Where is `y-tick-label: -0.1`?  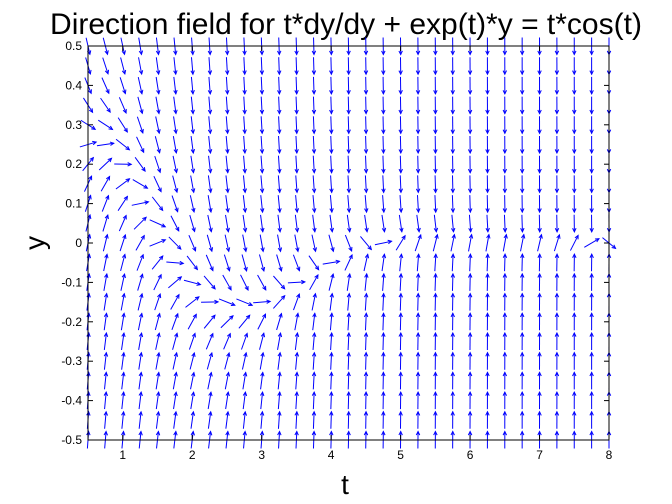
y-tick-label: -0.1 is located at coordinates (71, 282).